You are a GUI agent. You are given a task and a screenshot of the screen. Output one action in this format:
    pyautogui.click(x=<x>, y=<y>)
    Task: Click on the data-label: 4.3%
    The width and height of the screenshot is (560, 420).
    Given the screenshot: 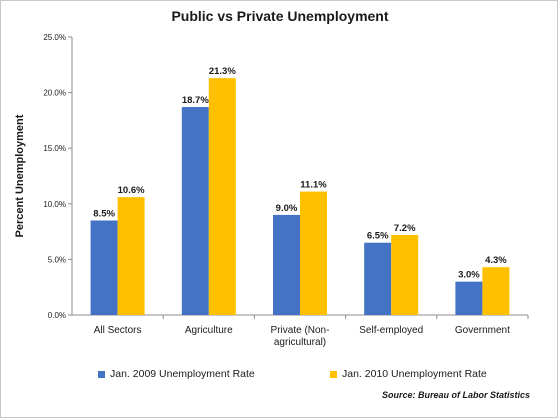 What is the action you would take?
    pyautogui.click(x=496, y=260)
    